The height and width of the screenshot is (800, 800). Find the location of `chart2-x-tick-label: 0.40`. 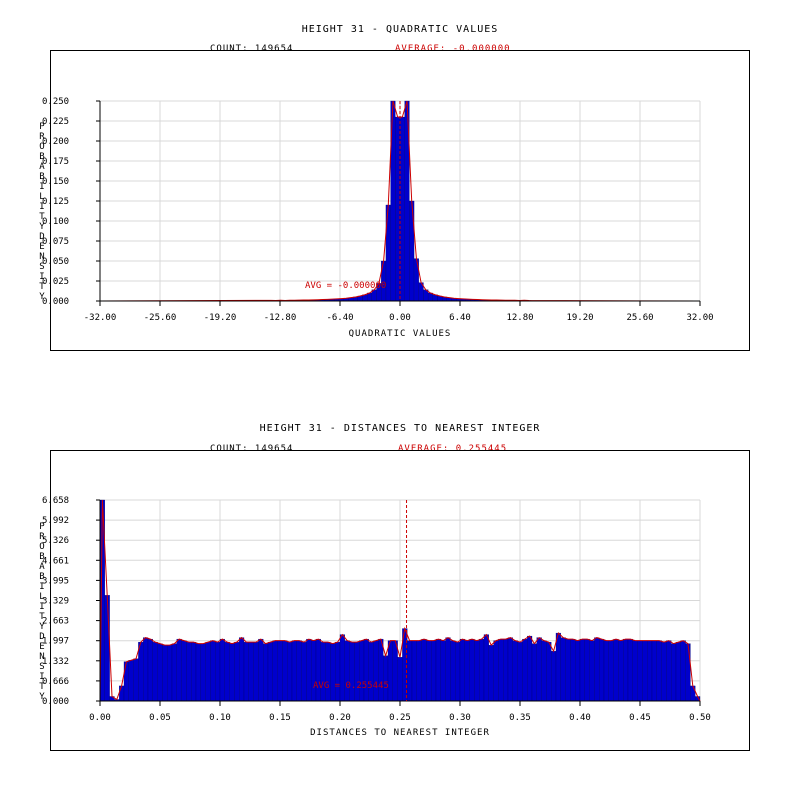

chart2-x-tick-label: 0.40 is located at coordinates (580, 718).